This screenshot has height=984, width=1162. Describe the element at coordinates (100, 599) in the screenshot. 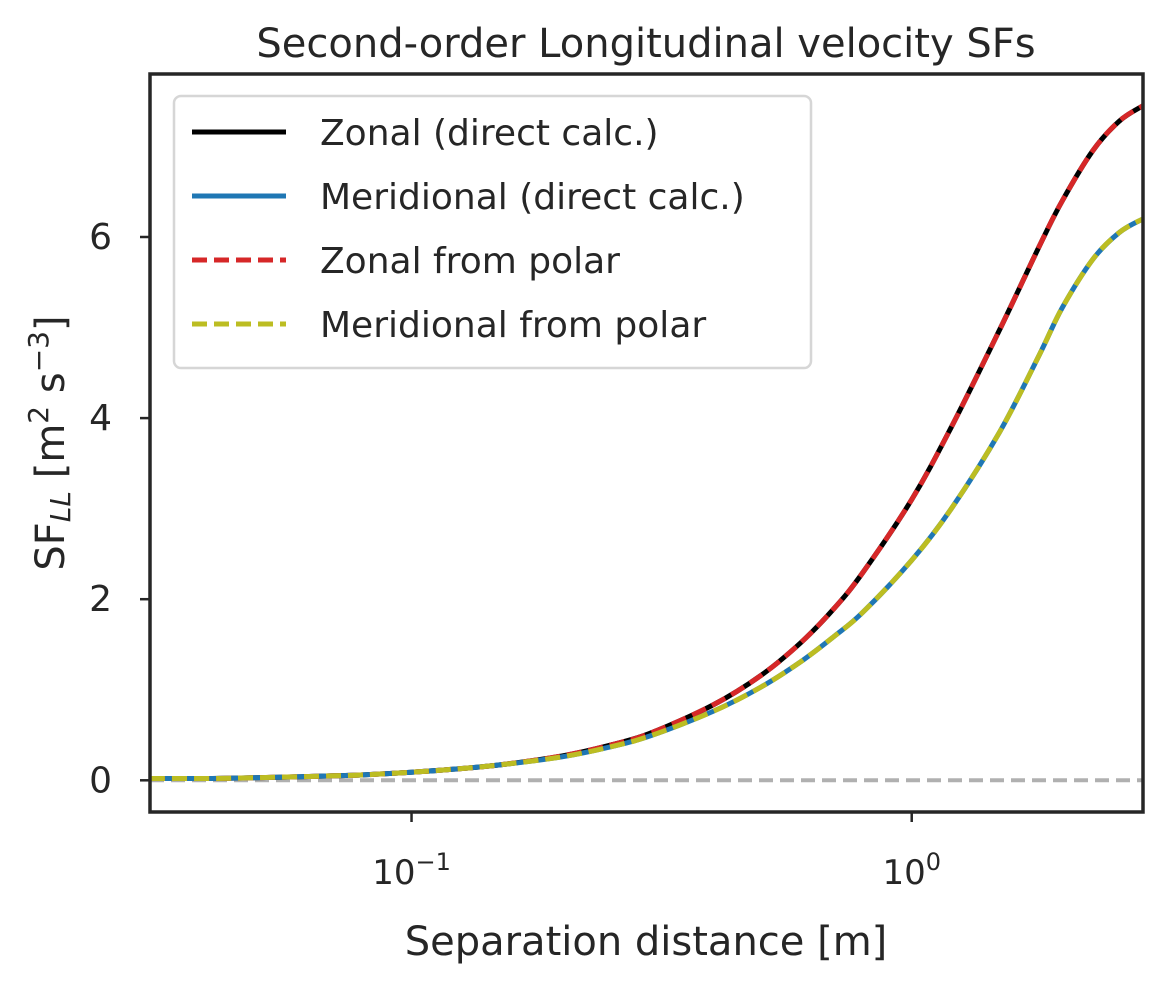

I see `y-tick-label: 2` at that location.